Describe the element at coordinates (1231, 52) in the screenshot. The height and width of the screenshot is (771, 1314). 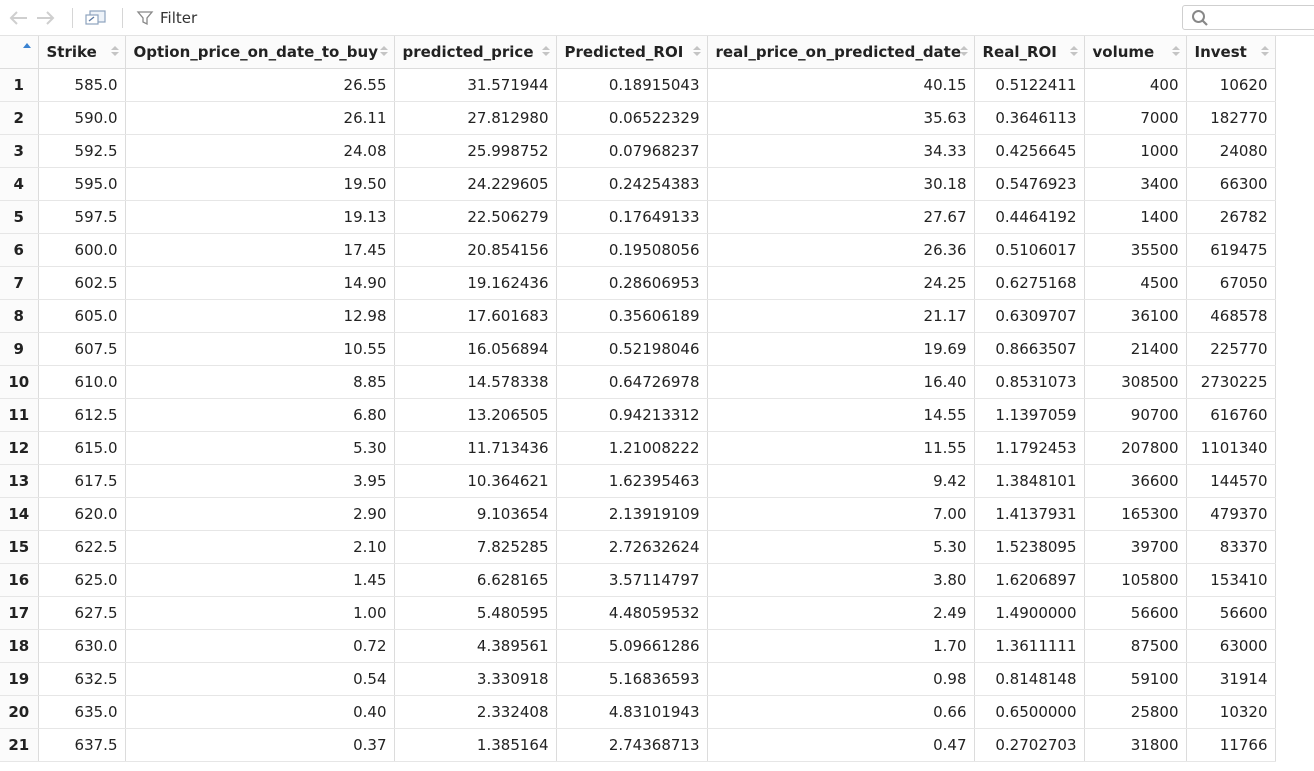
I see `column-header-invest: Invest` at that location.